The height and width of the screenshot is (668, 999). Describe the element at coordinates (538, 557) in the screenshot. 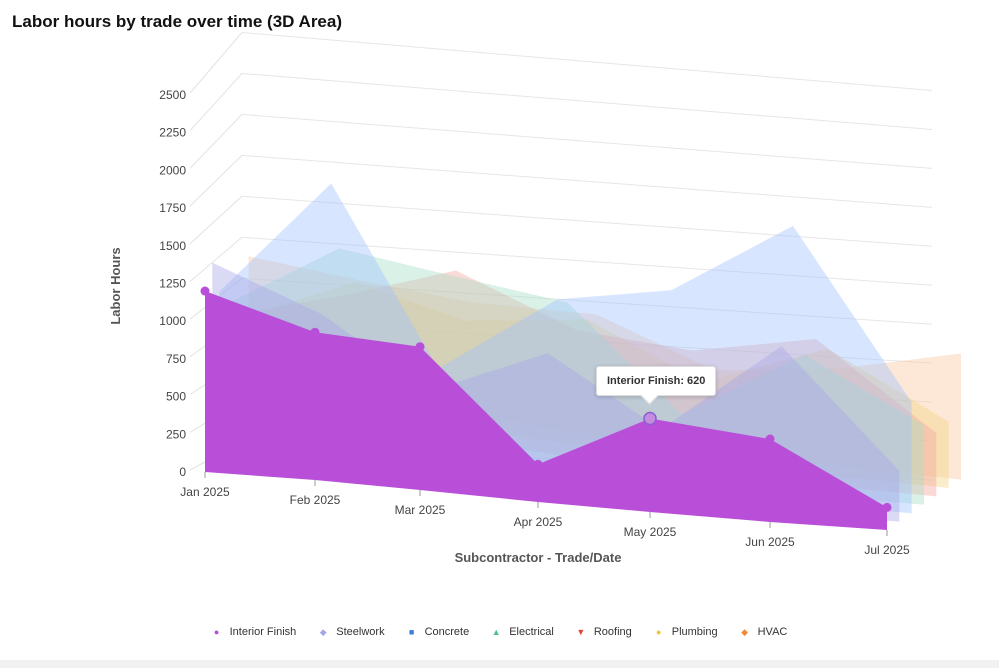

I see `x-axis-title: Subcontractor - Trade/Date` at that location.